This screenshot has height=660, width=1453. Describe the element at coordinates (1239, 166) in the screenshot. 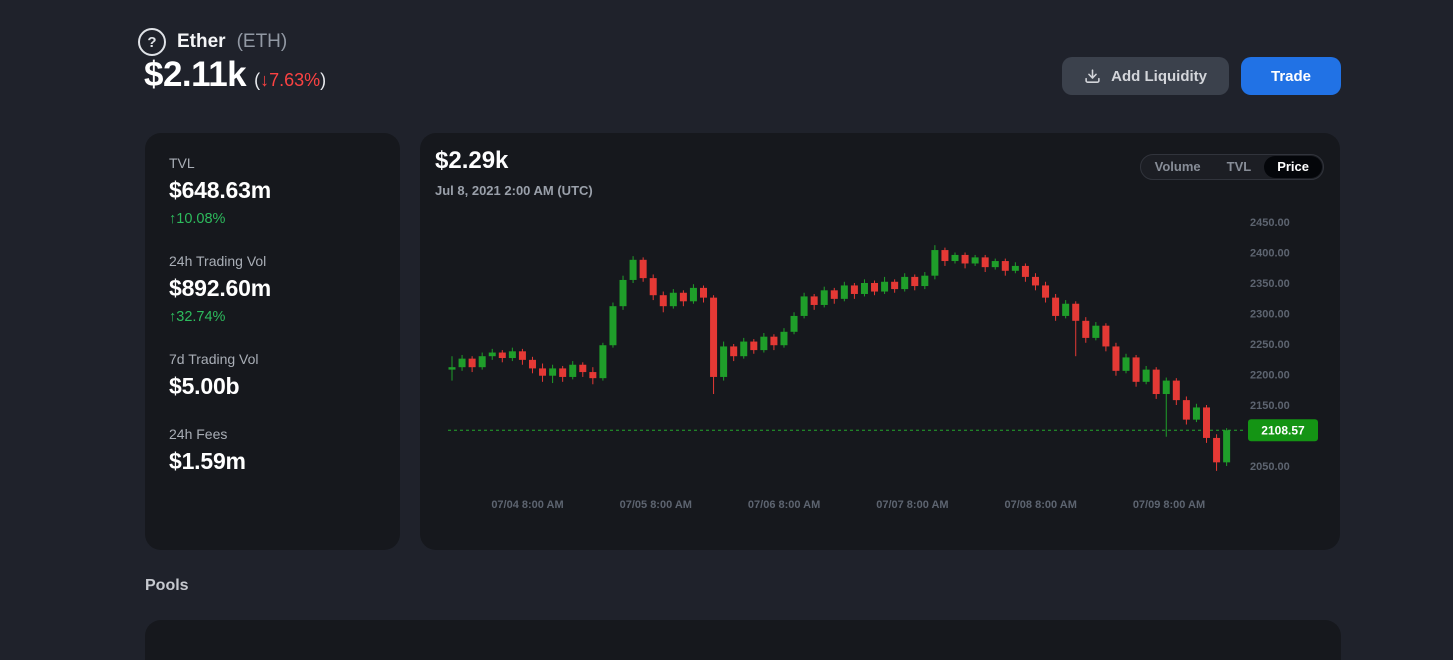

I see `toggle-option-tvl: TVL` at that location.